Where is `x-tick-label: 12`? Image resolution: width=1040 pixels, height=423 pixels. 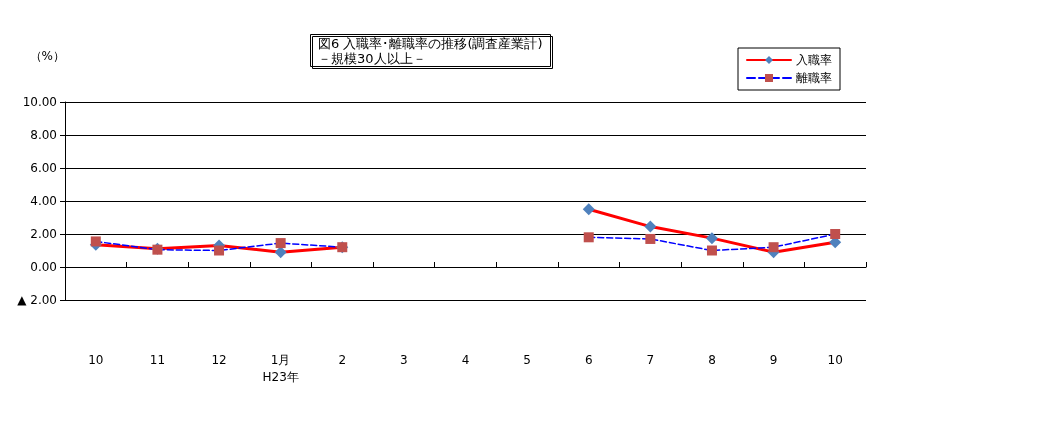 x-tick-label: 12 is located at coordinates (219, 359).